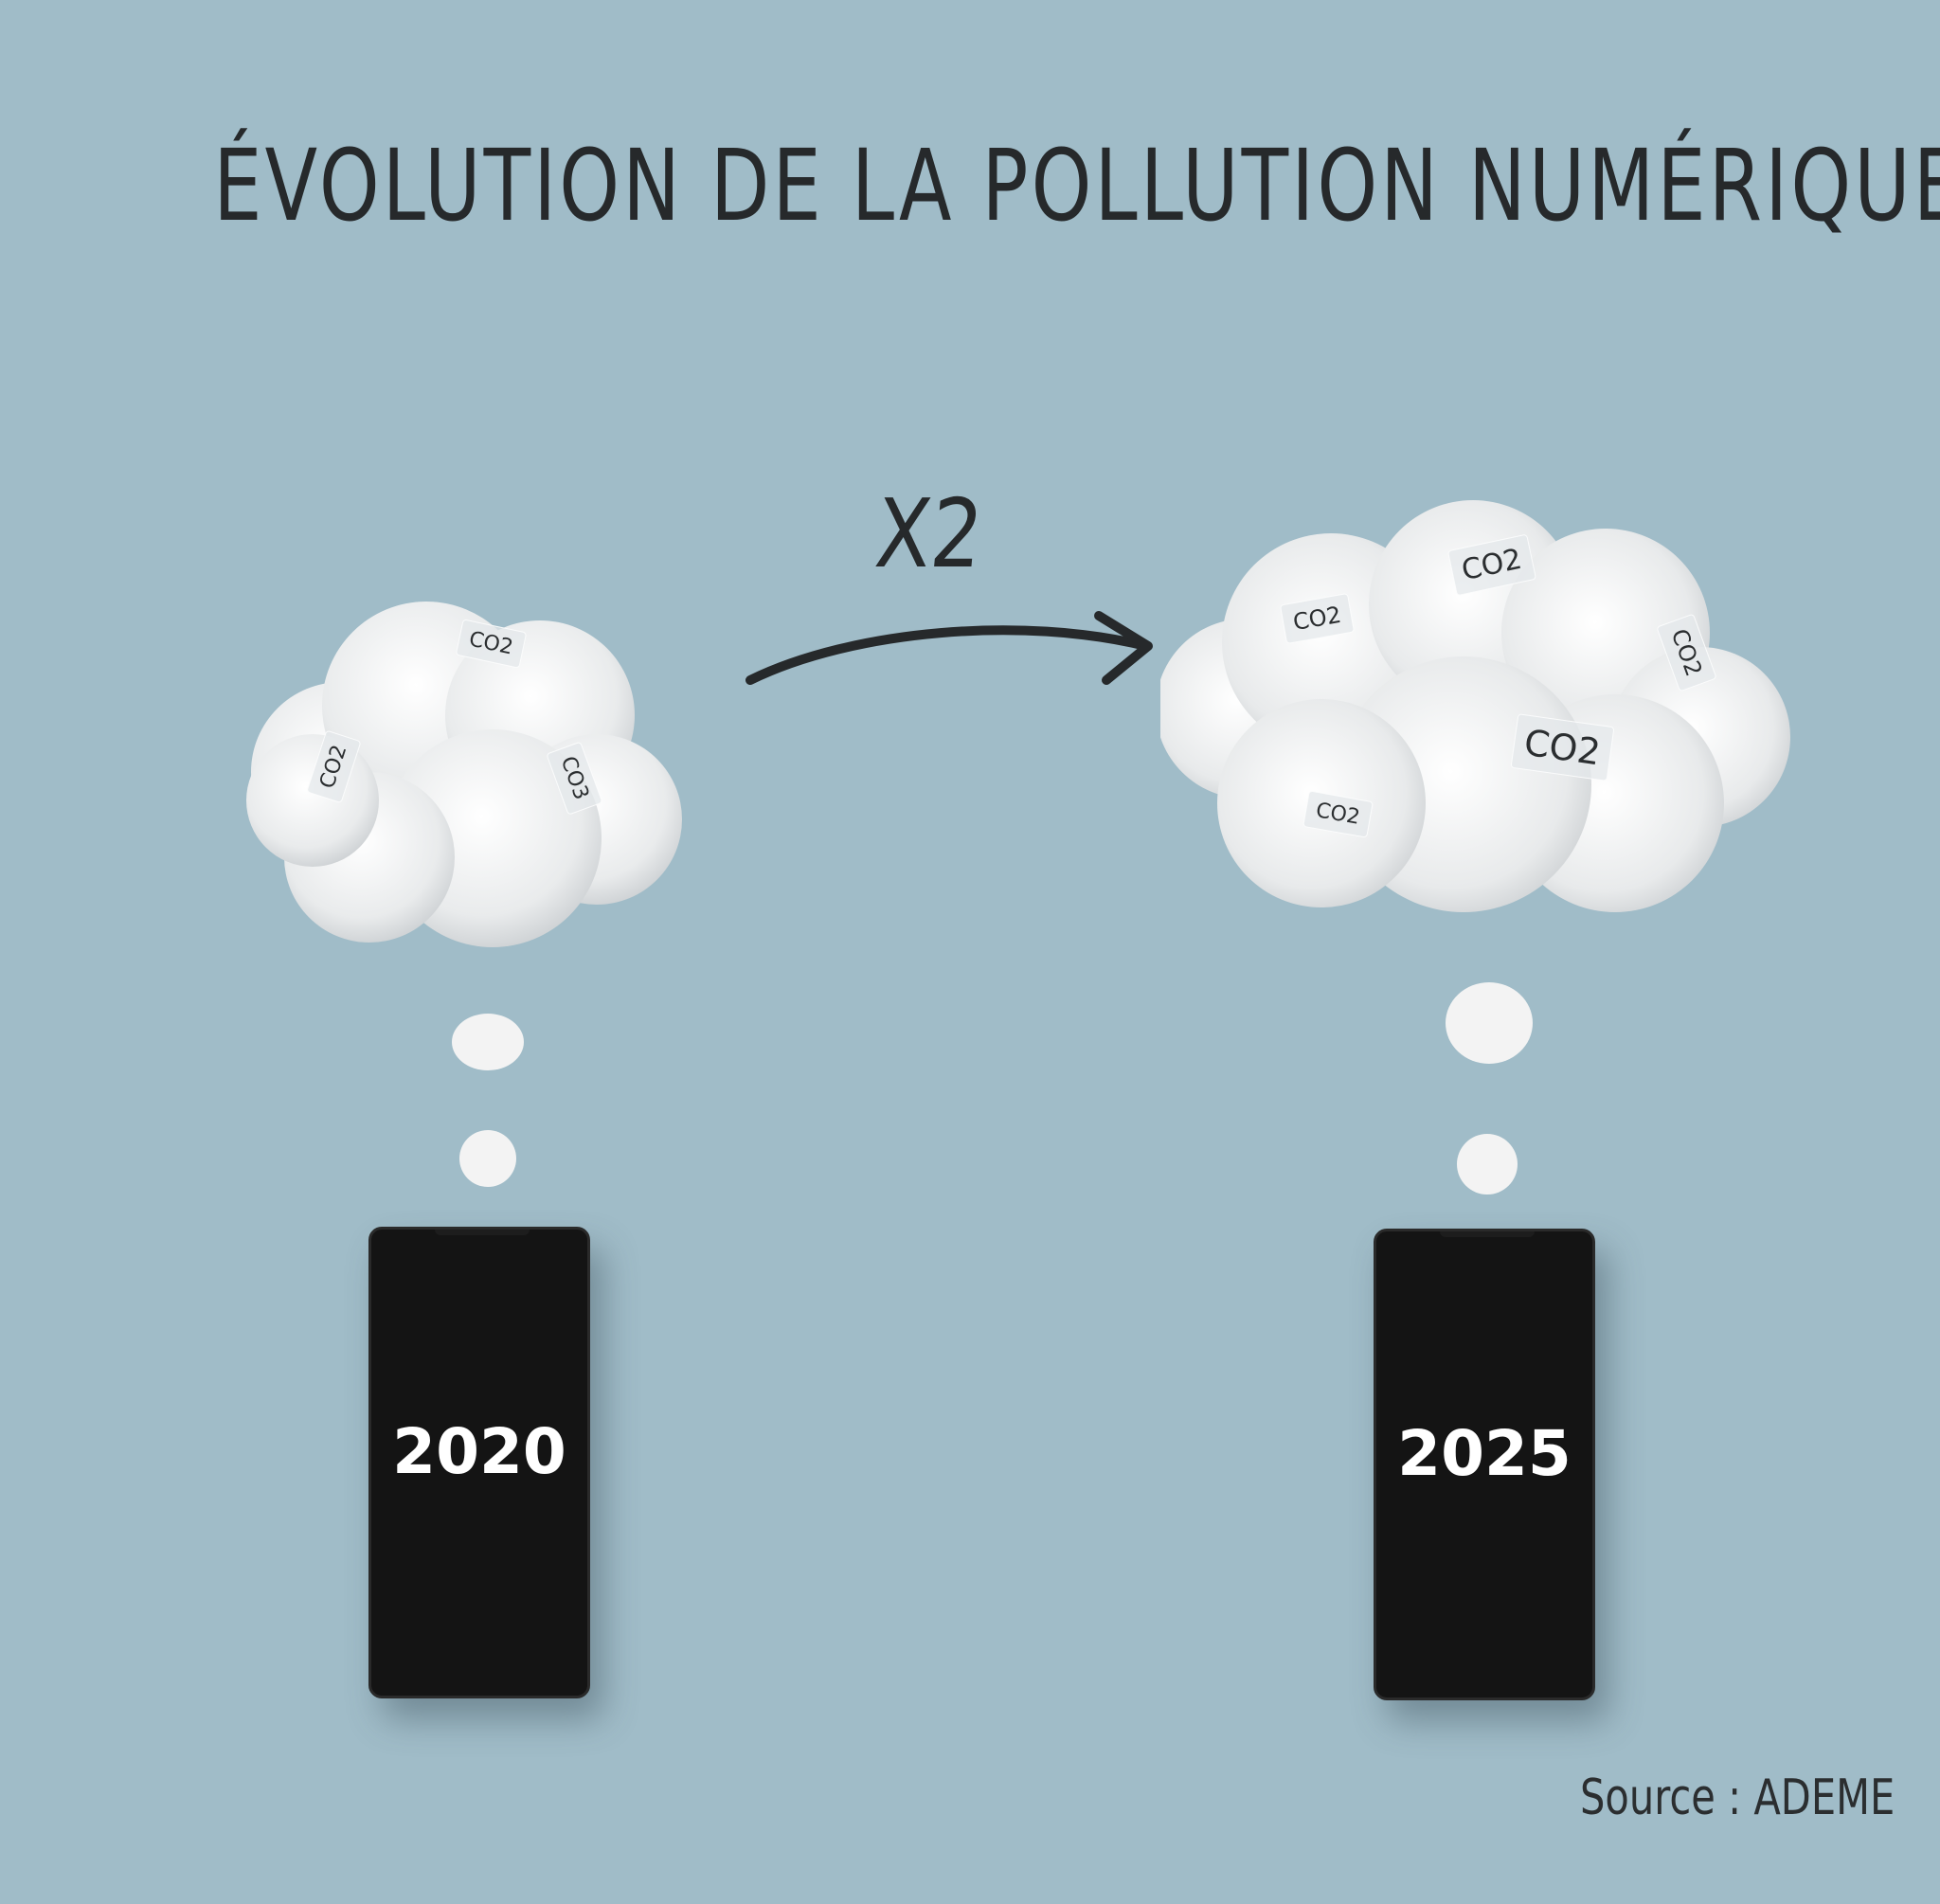 The width and height of the screenshot is (1940, 1904). What do you see at coordinates (1484, 1453) in the screenshot?
I see `year-label: 2025` at bounding box center [1484, 1453].